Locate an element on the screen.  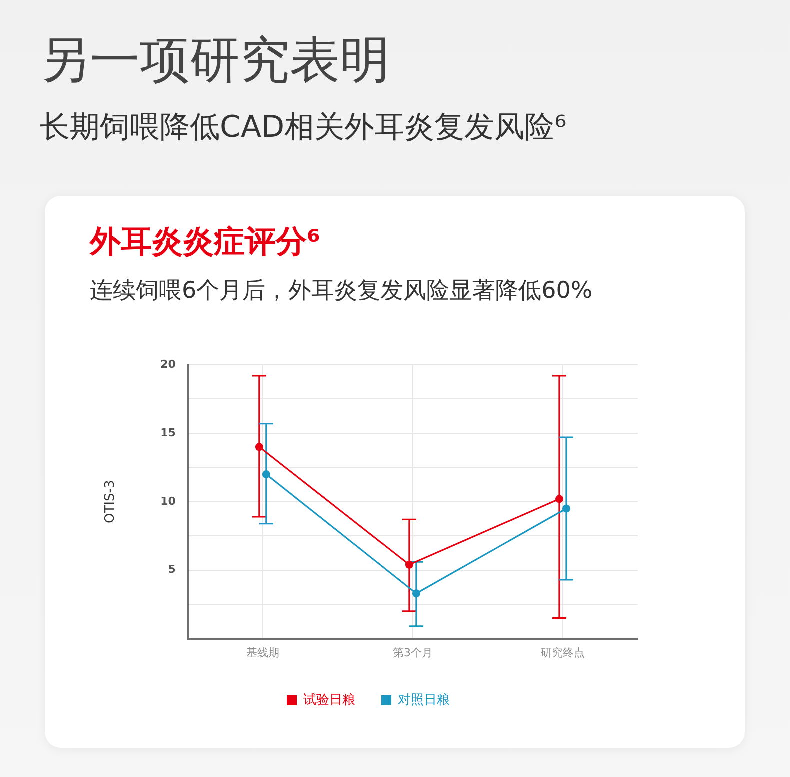
x-tick-label: 第3个月 is located at coordinates (412, 653).